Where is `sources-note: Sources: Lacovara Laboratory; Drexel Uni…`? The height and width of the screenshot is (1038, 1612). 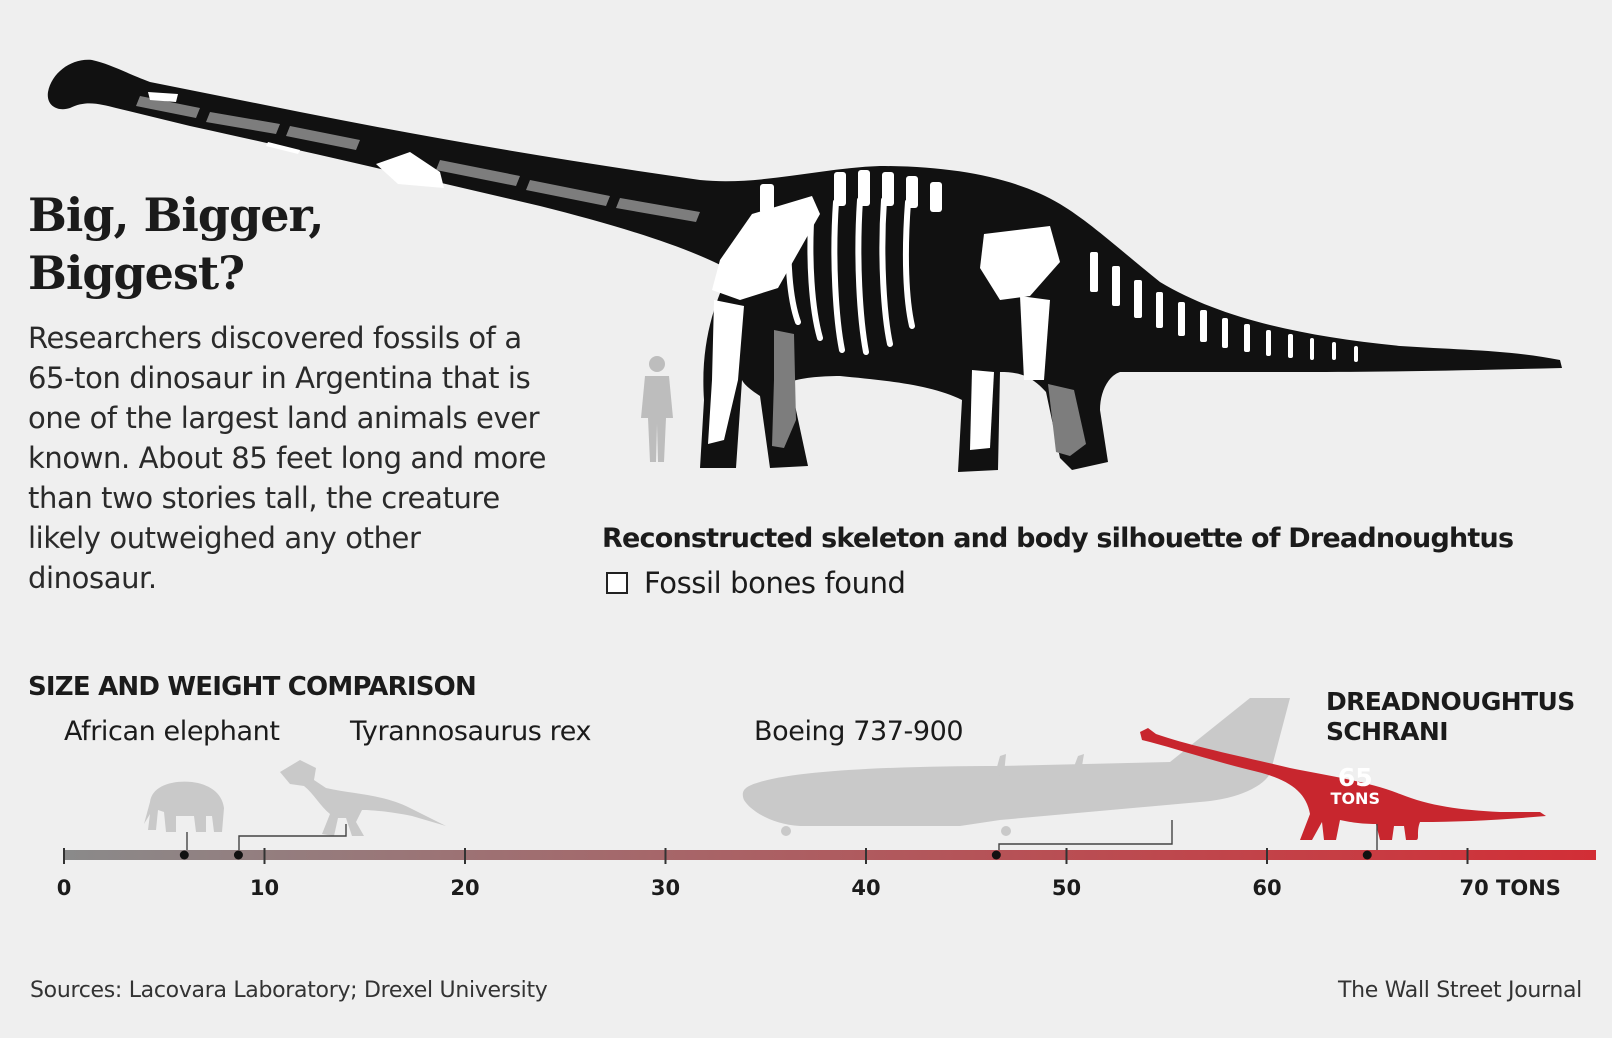
sources-note: Sources: Lacovara Laboratory; Drexel Uni… is located at coordinates (289, 990).